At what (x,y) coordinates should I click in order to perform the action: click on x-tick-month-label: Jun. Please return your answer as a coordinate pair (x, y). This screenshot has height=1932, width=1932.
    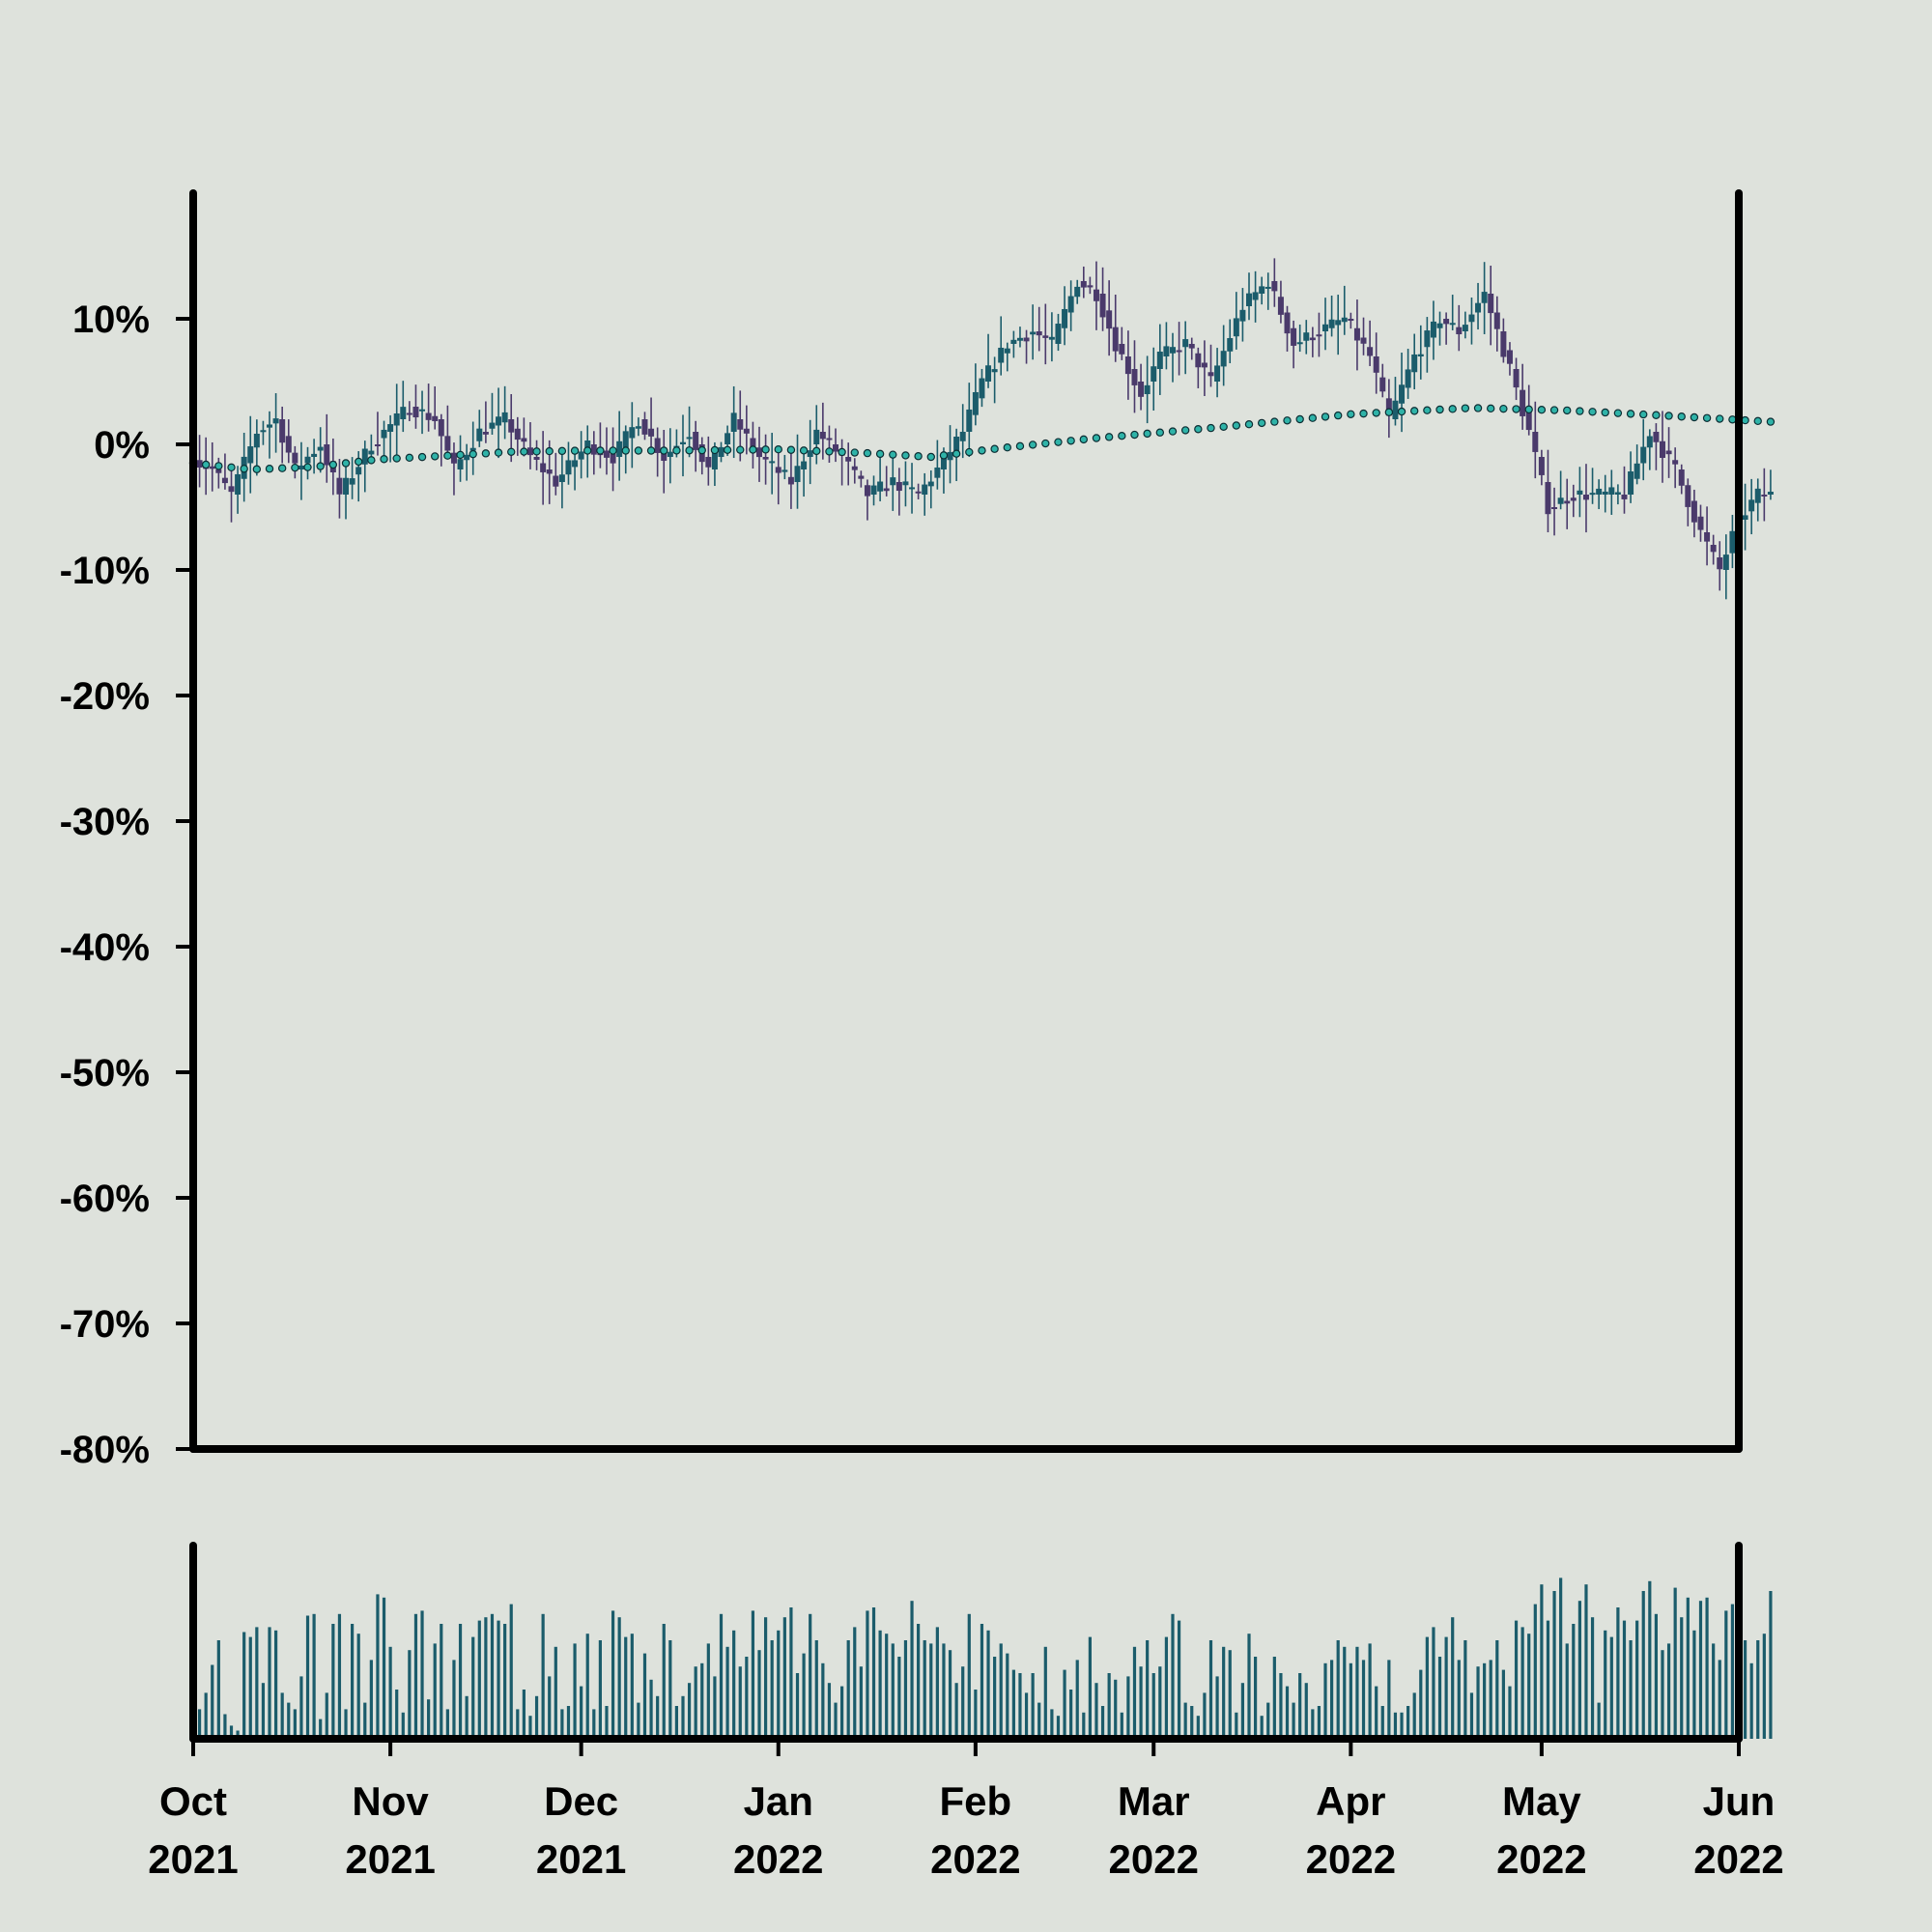
    Looking at the image, I should click on (1739, 1801).